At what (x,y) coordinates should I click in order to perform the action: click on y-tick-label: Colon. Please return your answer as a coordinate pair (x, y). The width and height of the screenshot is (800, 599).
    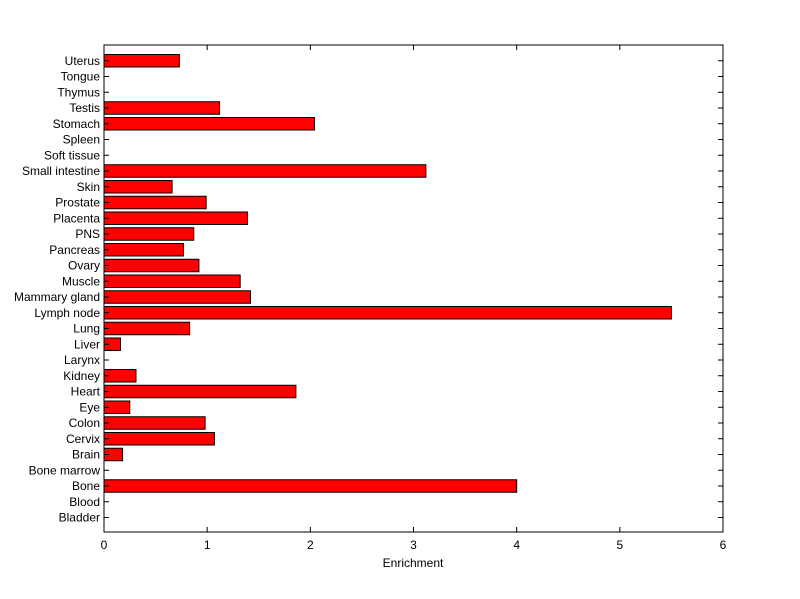
    Looking at the image, I should click on (84, 423).